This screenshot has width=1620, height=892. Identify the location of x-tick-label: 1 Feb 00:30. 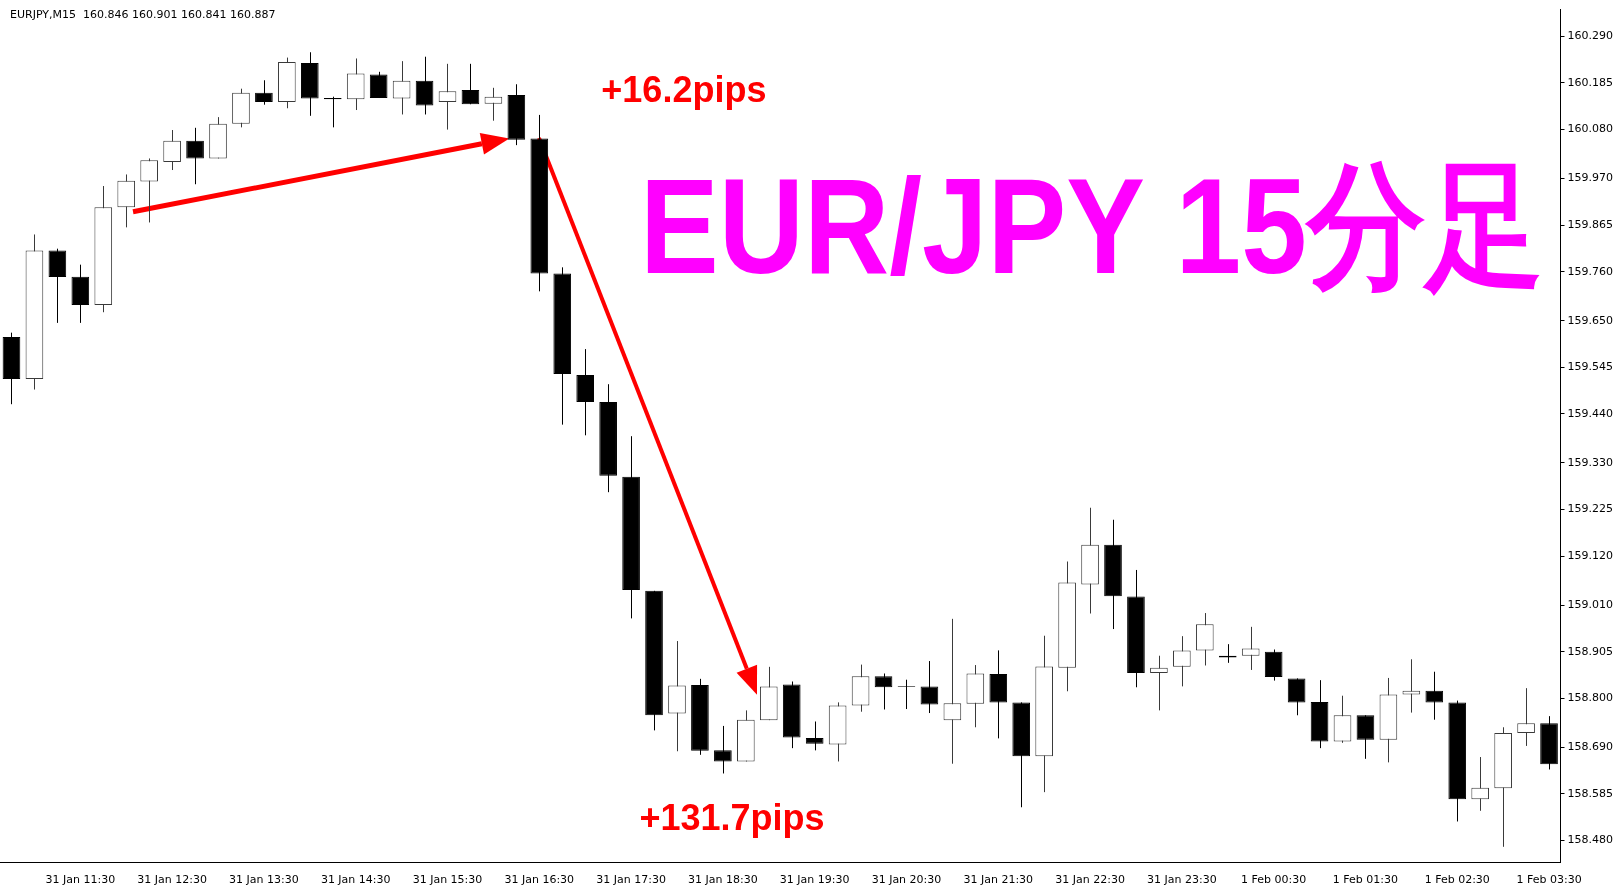
(1274, 880).